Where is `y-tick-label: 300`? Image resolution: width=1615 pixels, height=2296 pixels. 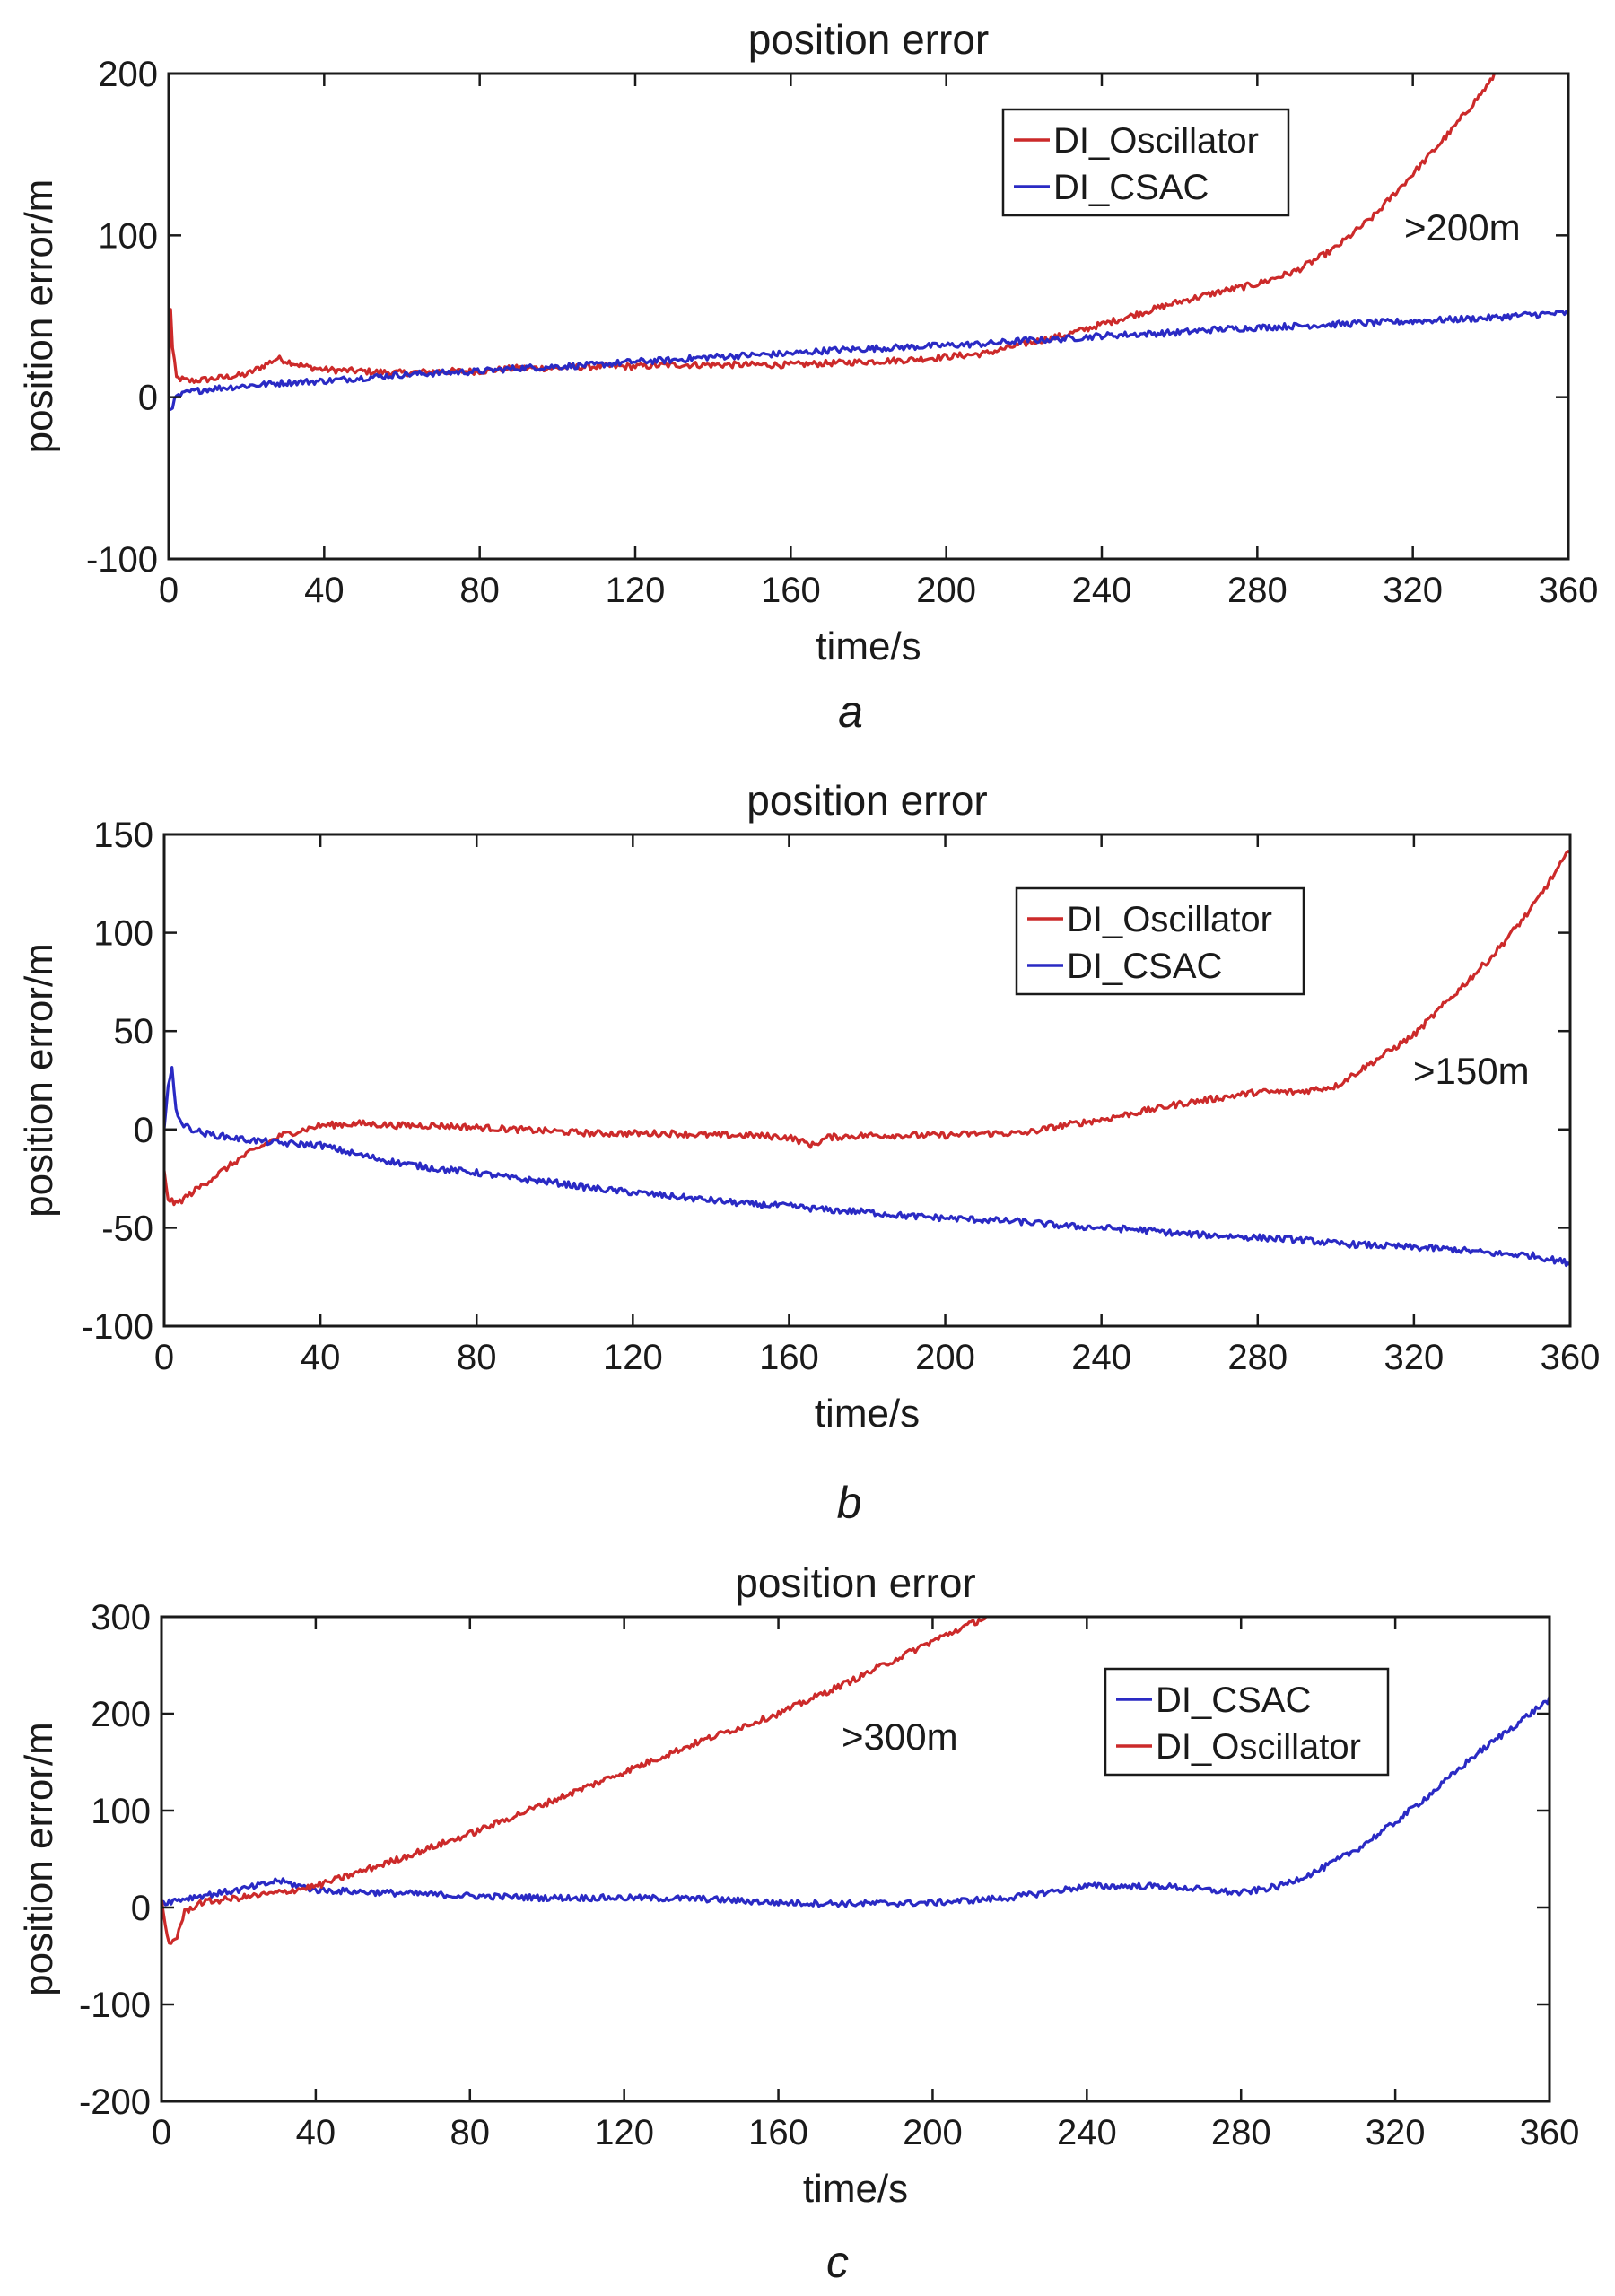
y-tick-label: 300 is located at coordinates (121, 1618).